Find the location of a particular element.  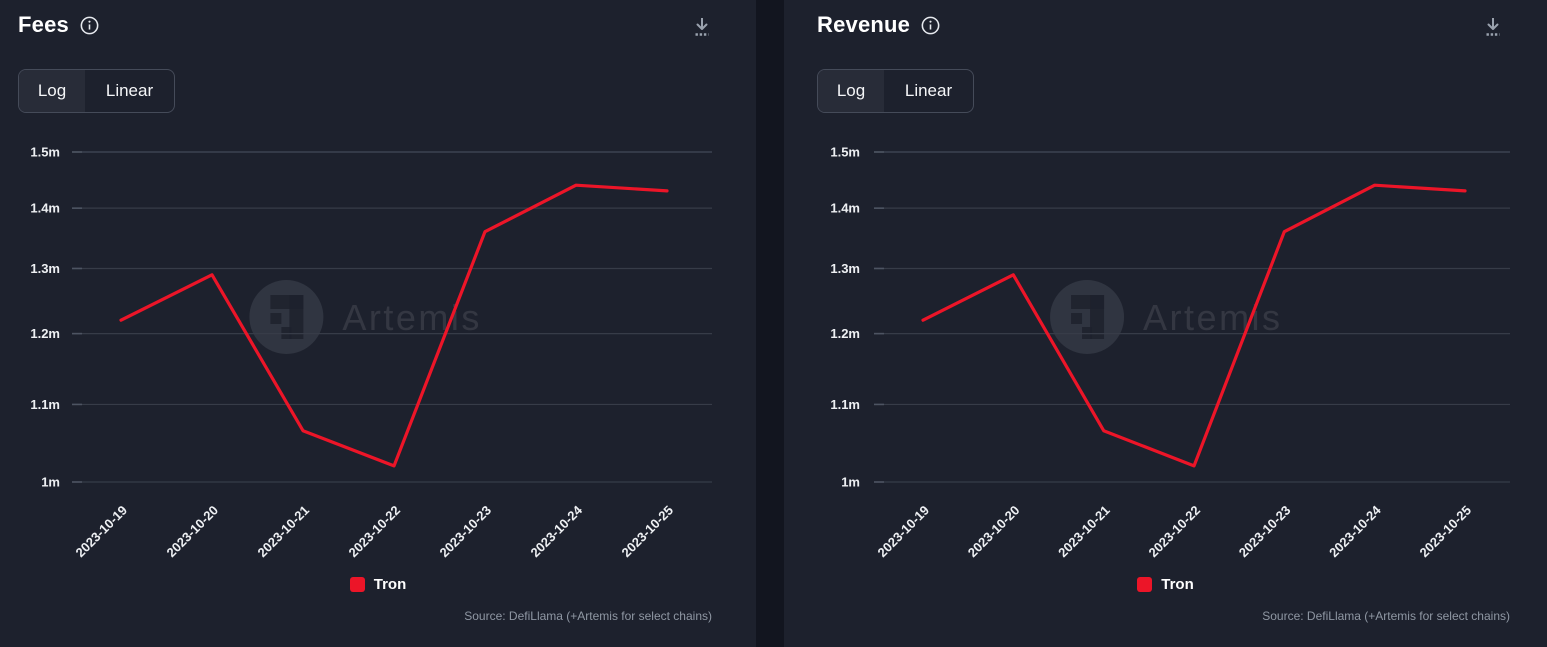

fees-panel-header: Fees is located at coordinates (59, 25).